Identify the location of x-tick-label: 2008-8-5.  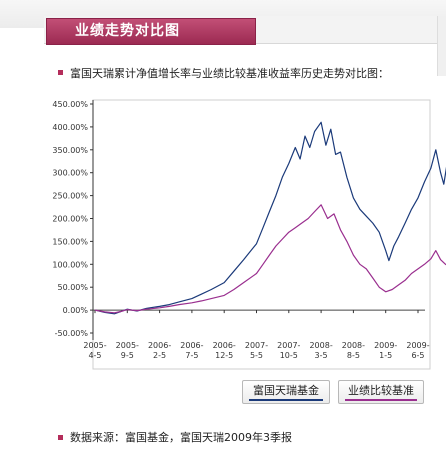
(353, 350).